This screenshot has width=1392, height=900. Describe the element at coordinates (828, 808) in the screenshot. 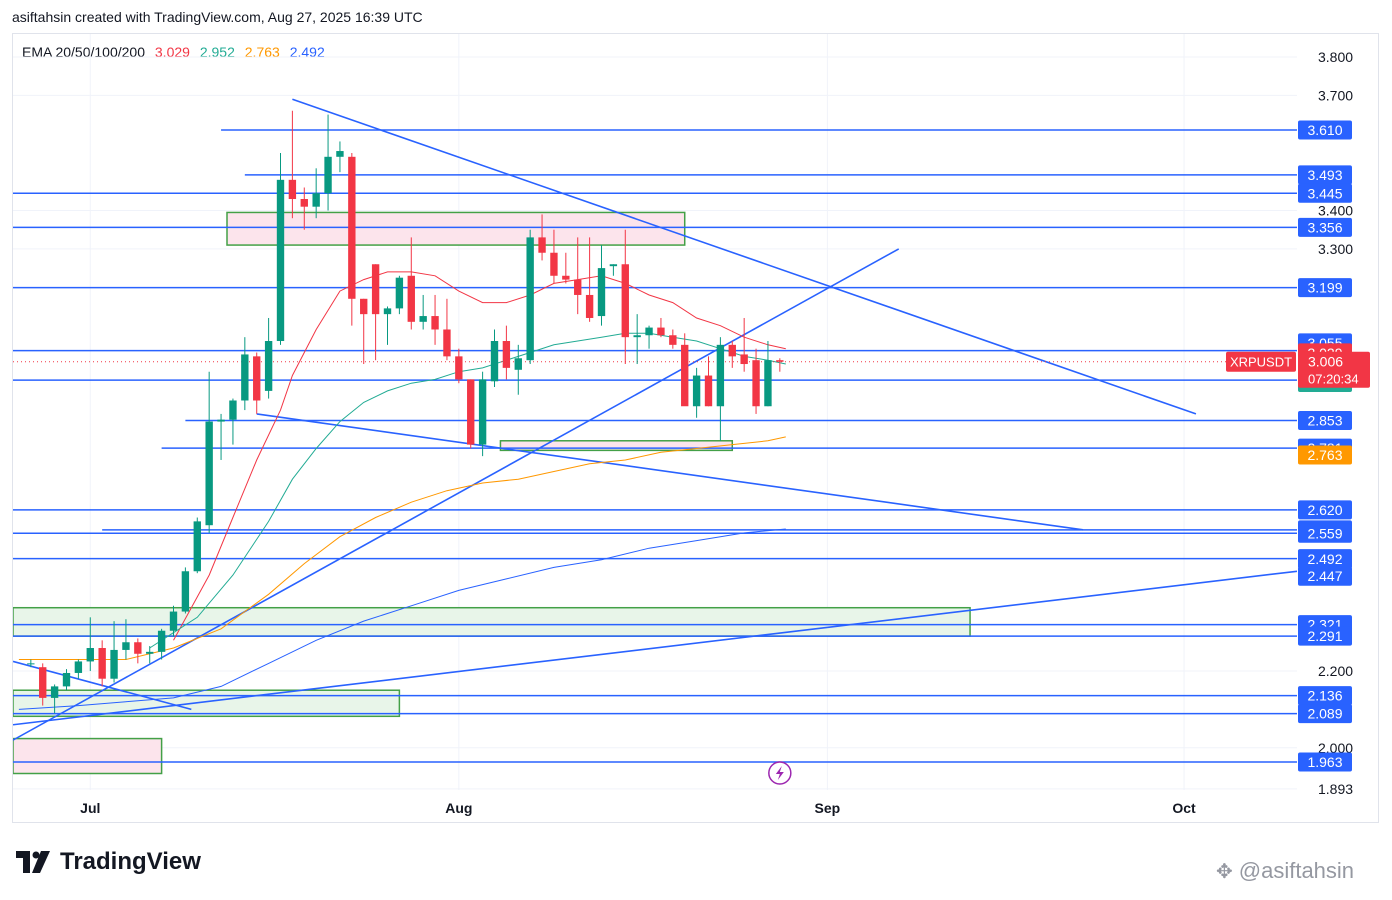

I see `x-tick-label: Sep` at that location.